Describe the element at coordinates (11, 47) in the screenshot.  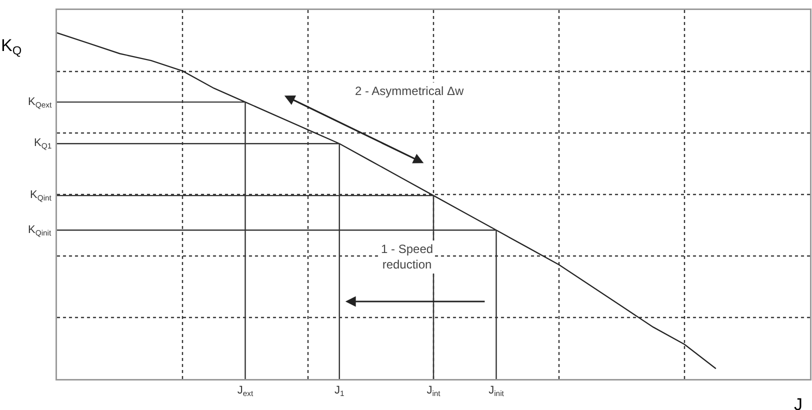
I see `y-axis-title: K$_{Q}$` at that location.